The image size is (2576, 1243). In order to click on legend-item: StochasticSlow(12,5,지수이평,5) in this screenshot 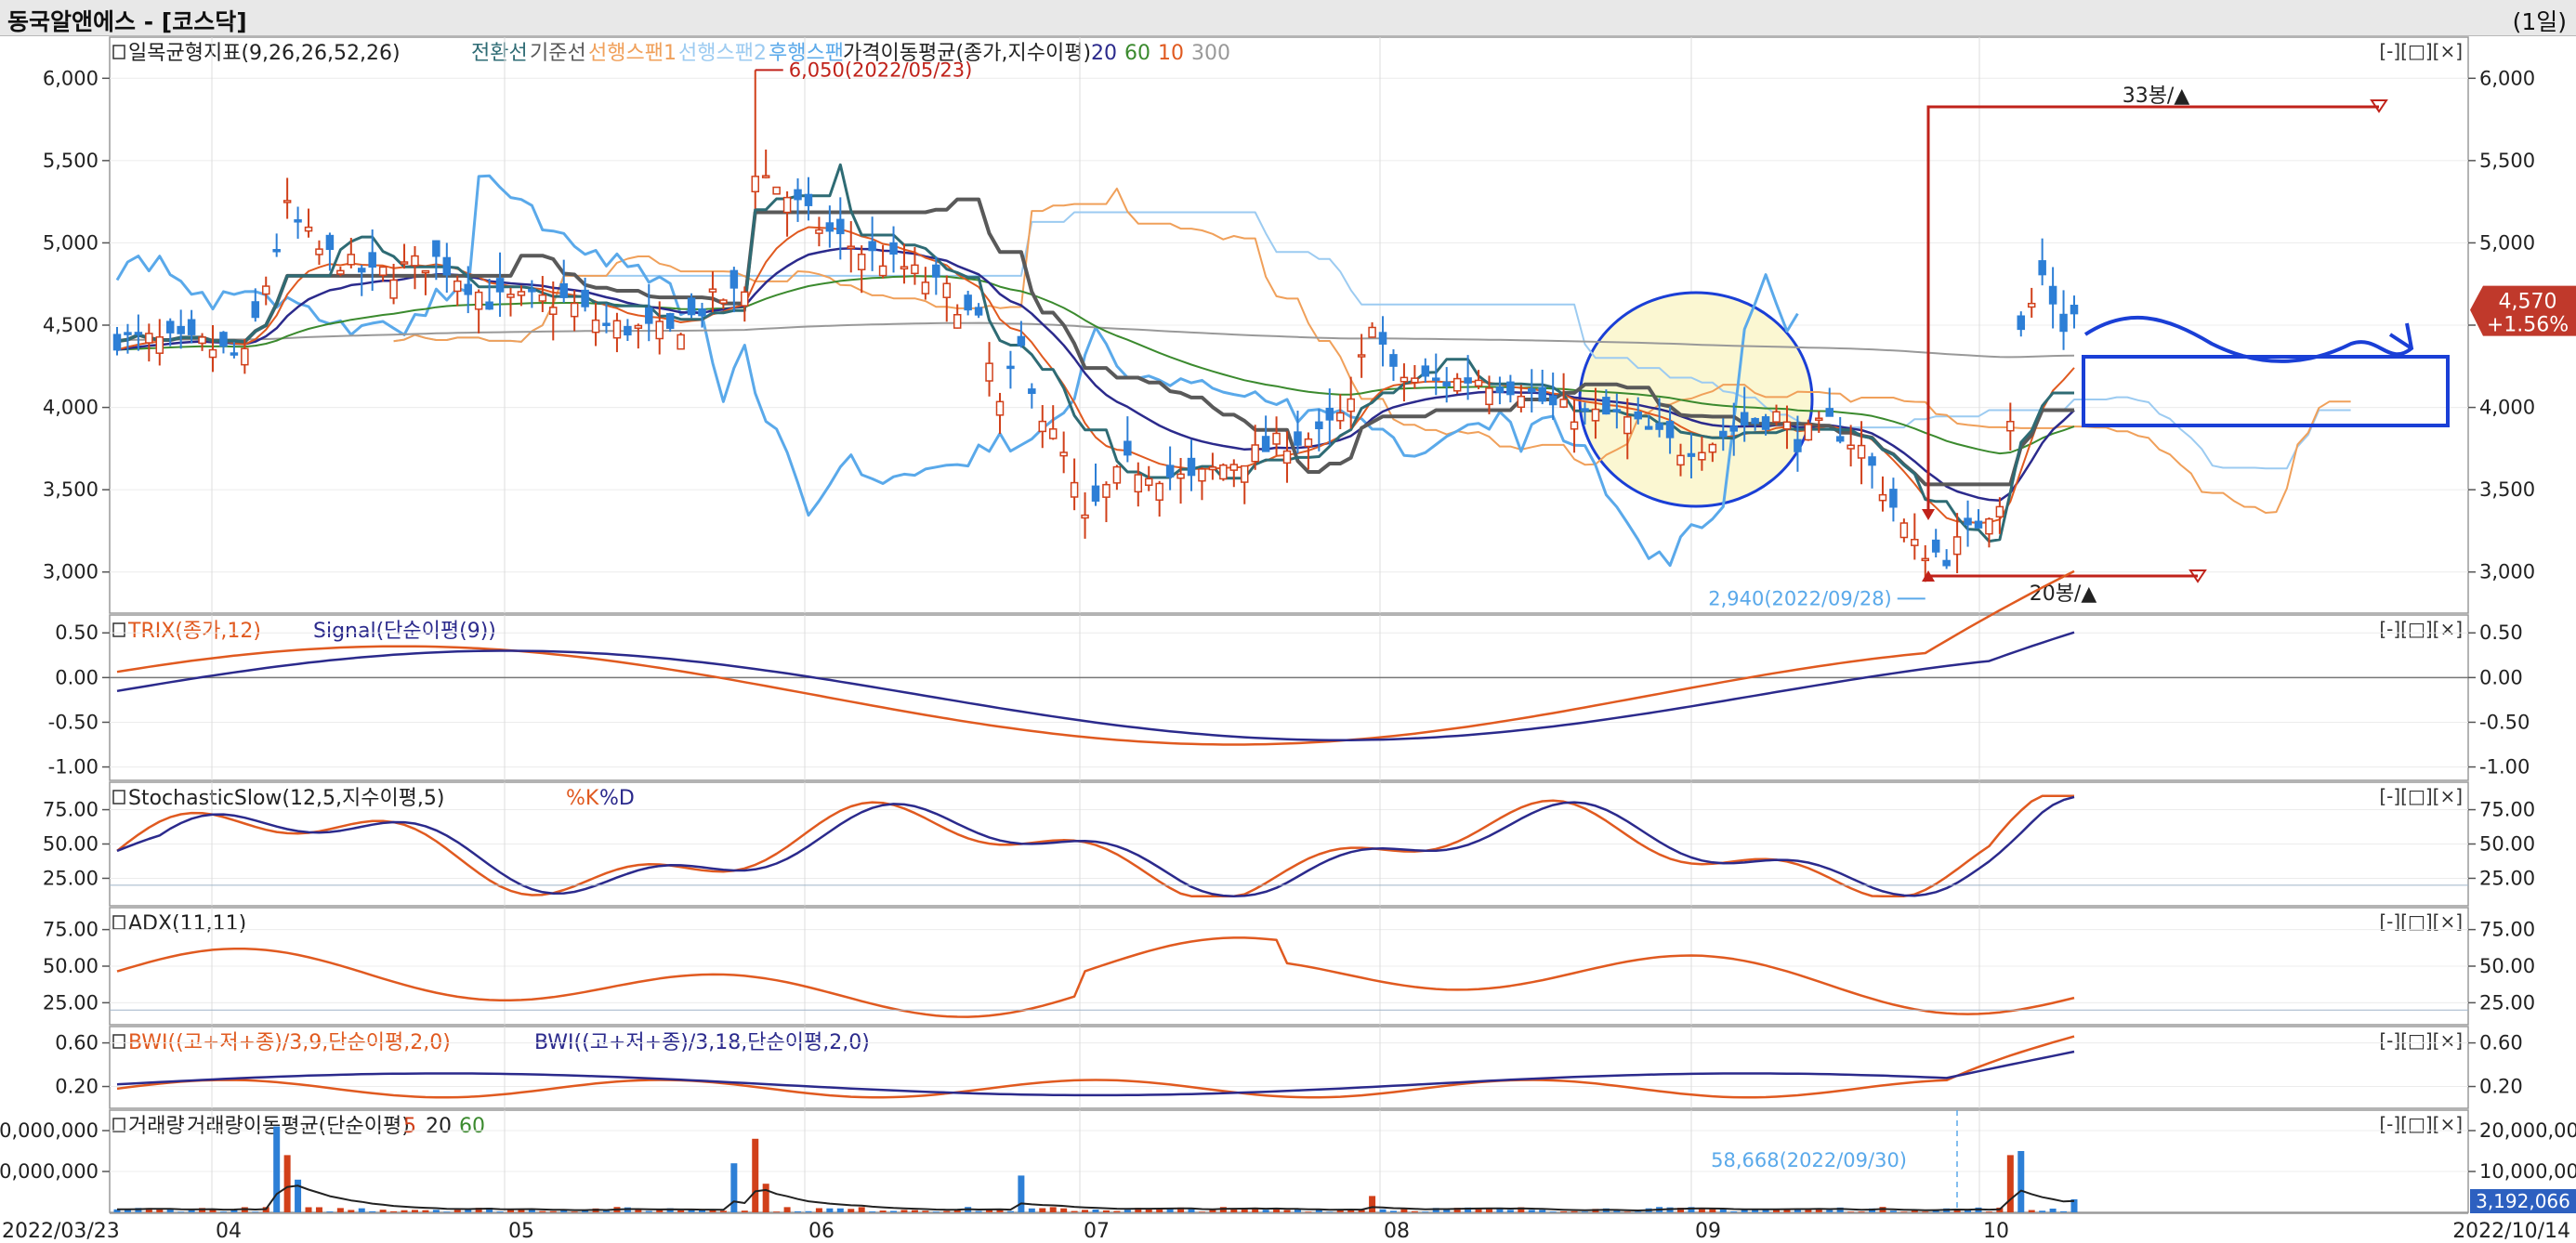, I will do `click(286, 798)`.